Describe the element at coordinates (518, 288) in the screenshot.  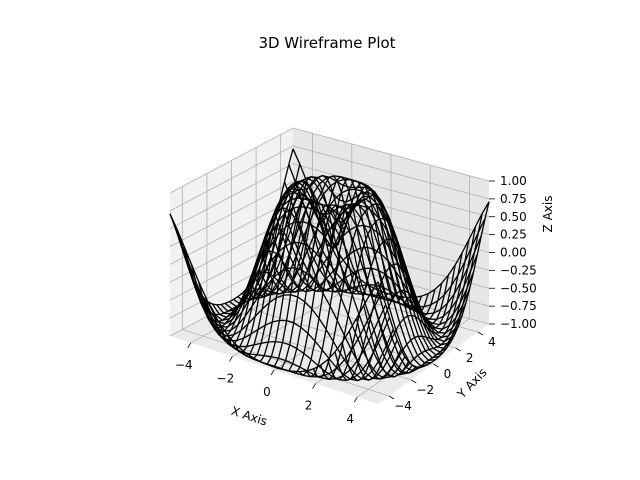
I see `z-tick-label: −0.50` at that location.